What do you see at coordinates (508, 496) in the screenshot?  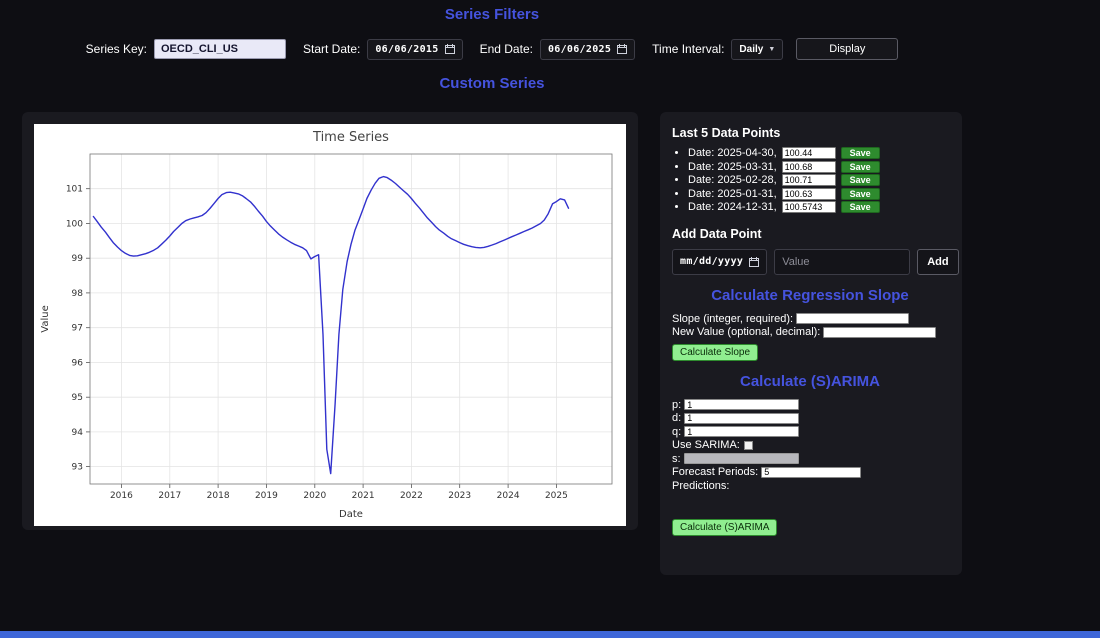 I see `svg-text: 2024` at bounding box center [508, 496].